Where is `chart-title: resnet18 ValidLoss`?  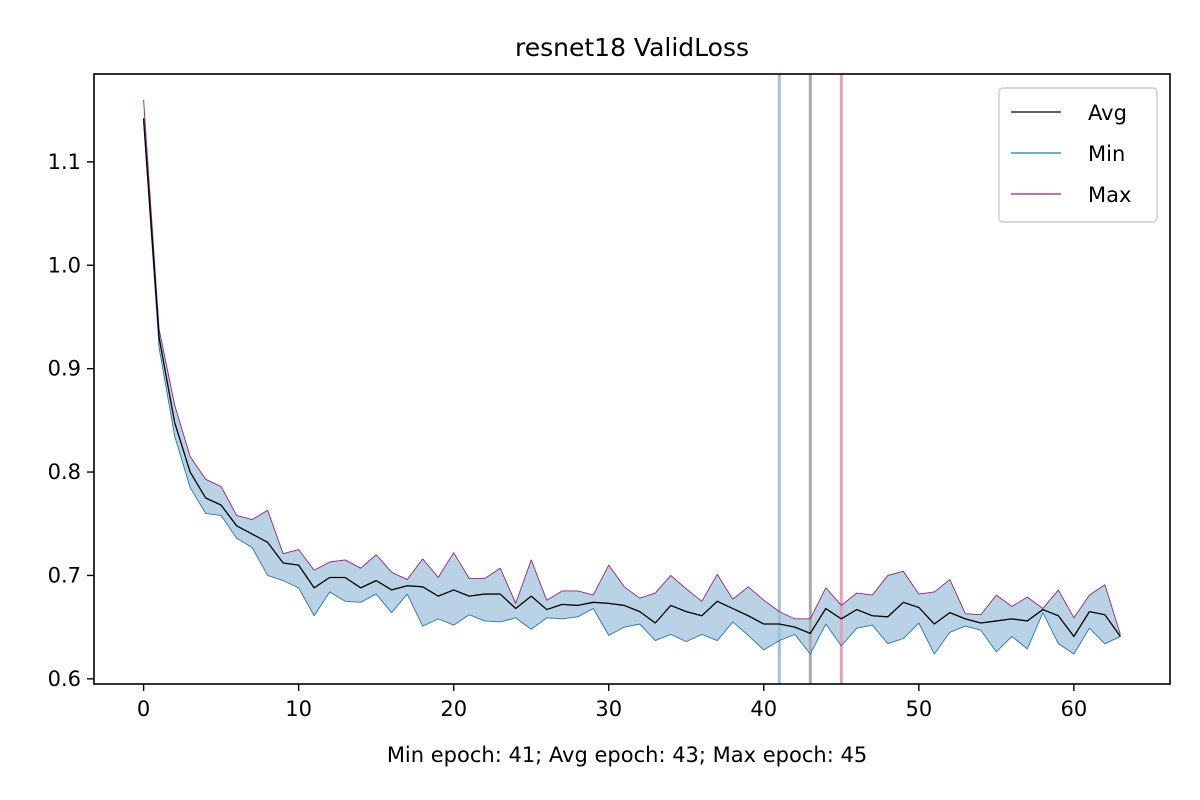 chart-title: resnet18 ValidLoss is located at coordinates (632, 47).